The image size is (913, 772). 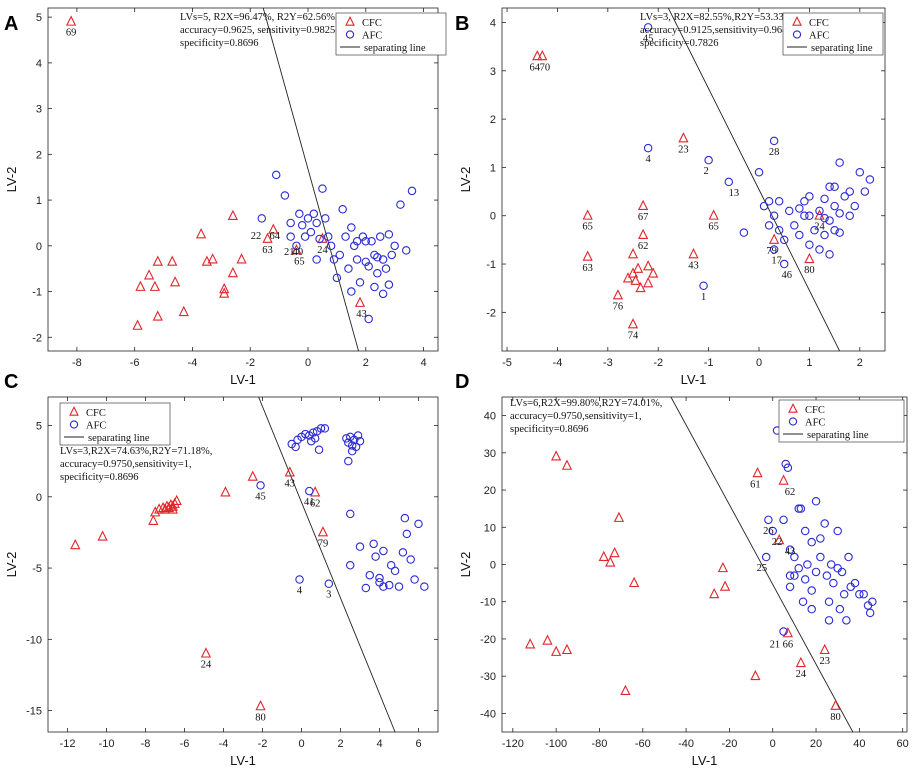 What do you see at coordinates (649, 159) in the screenshot?
I see `sample-label: 4` at bounding box center [649, 159].